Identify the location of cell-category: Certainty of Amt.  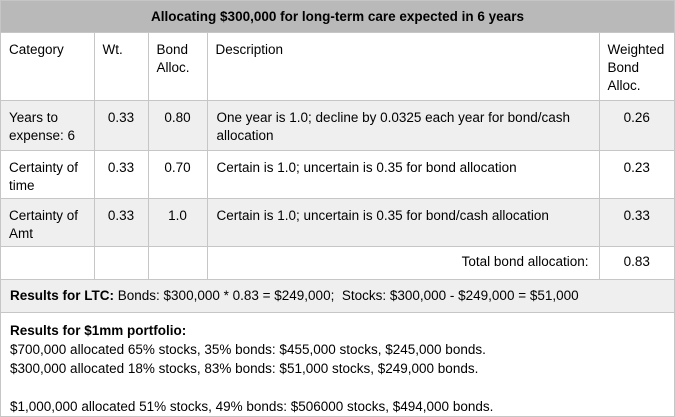
(48, 222).